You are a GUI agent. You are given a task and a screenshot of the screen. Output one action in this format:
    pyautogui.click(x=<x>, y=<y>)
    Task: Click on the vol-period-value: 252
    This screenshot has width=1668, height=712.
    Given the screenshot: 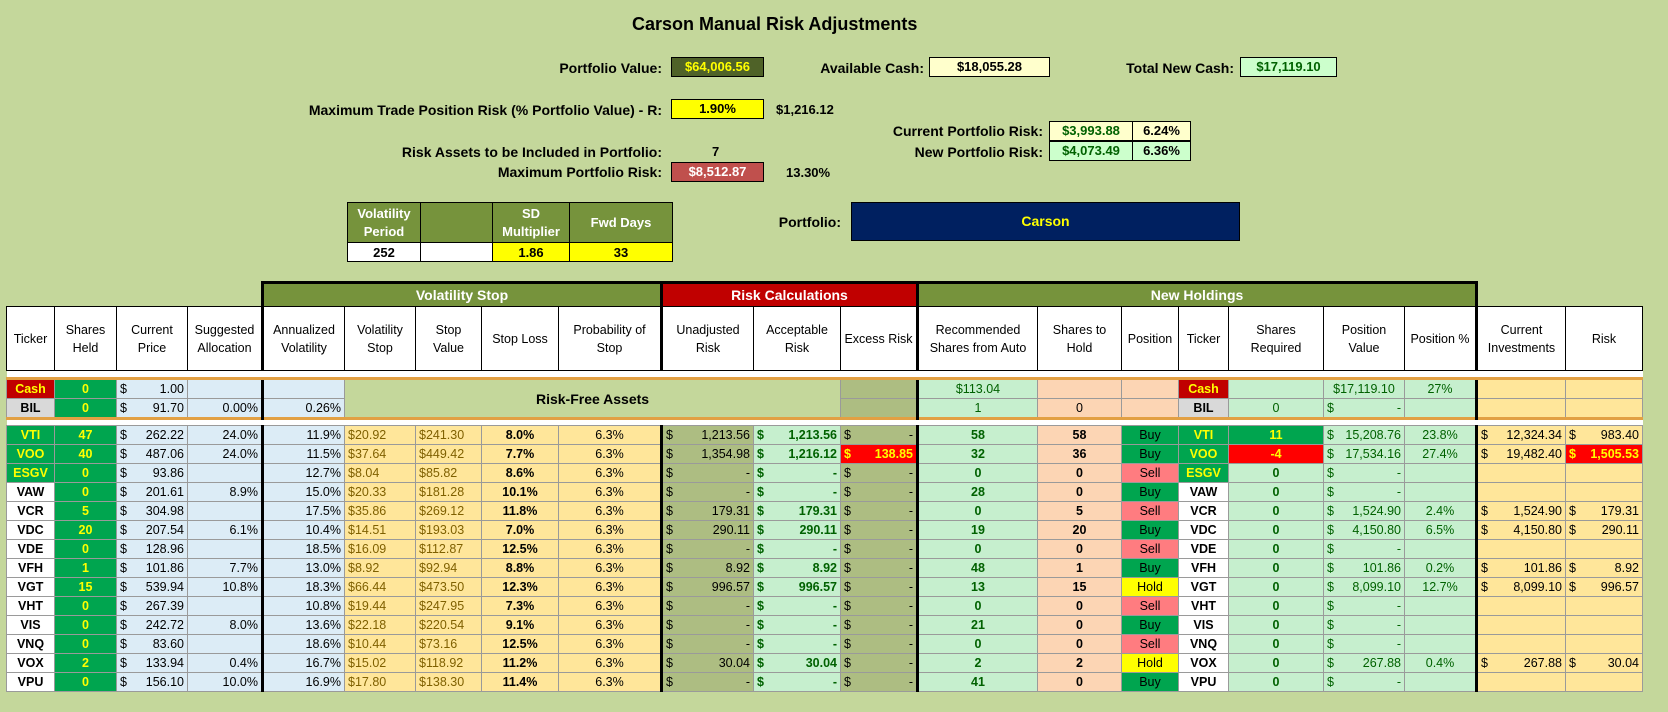 What is the action you would take?
    pyautogui.click(x=384, y=252)
    